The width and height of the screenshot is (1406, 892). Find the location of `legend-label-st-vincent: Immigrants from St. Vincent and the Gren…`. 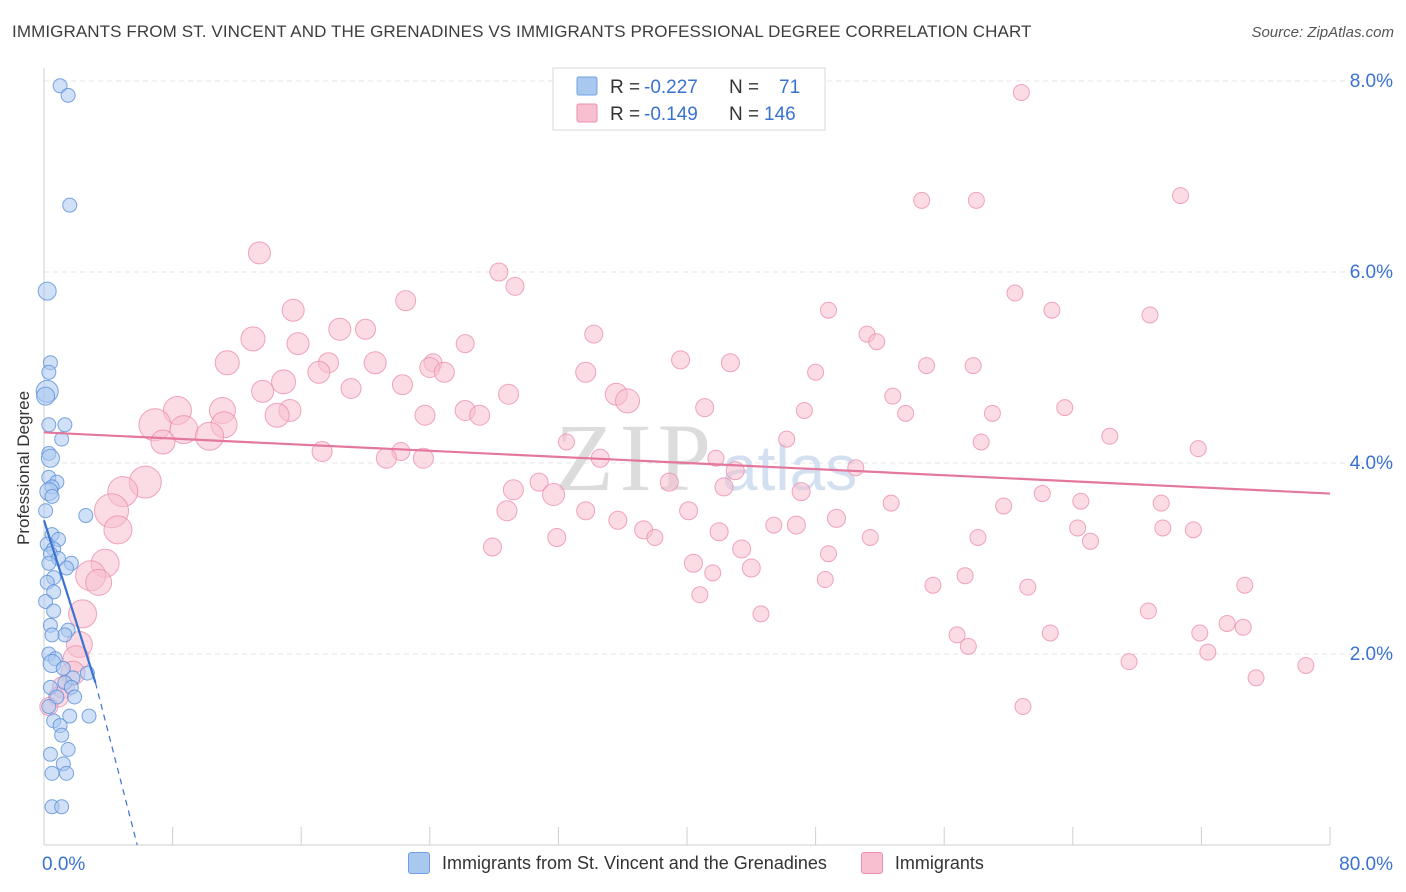

legend-label-st-vincent: Immigrants from St. Vincent and the Gren… is located at coordinates (634, 862).